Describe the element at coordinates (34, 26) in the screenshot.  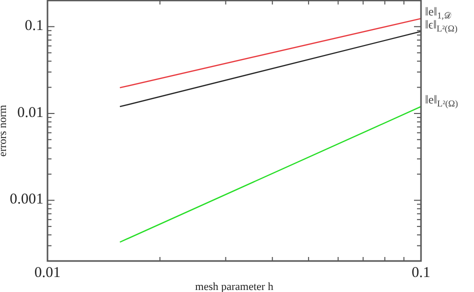
I see `y-tick-label: 0.1` at that location.